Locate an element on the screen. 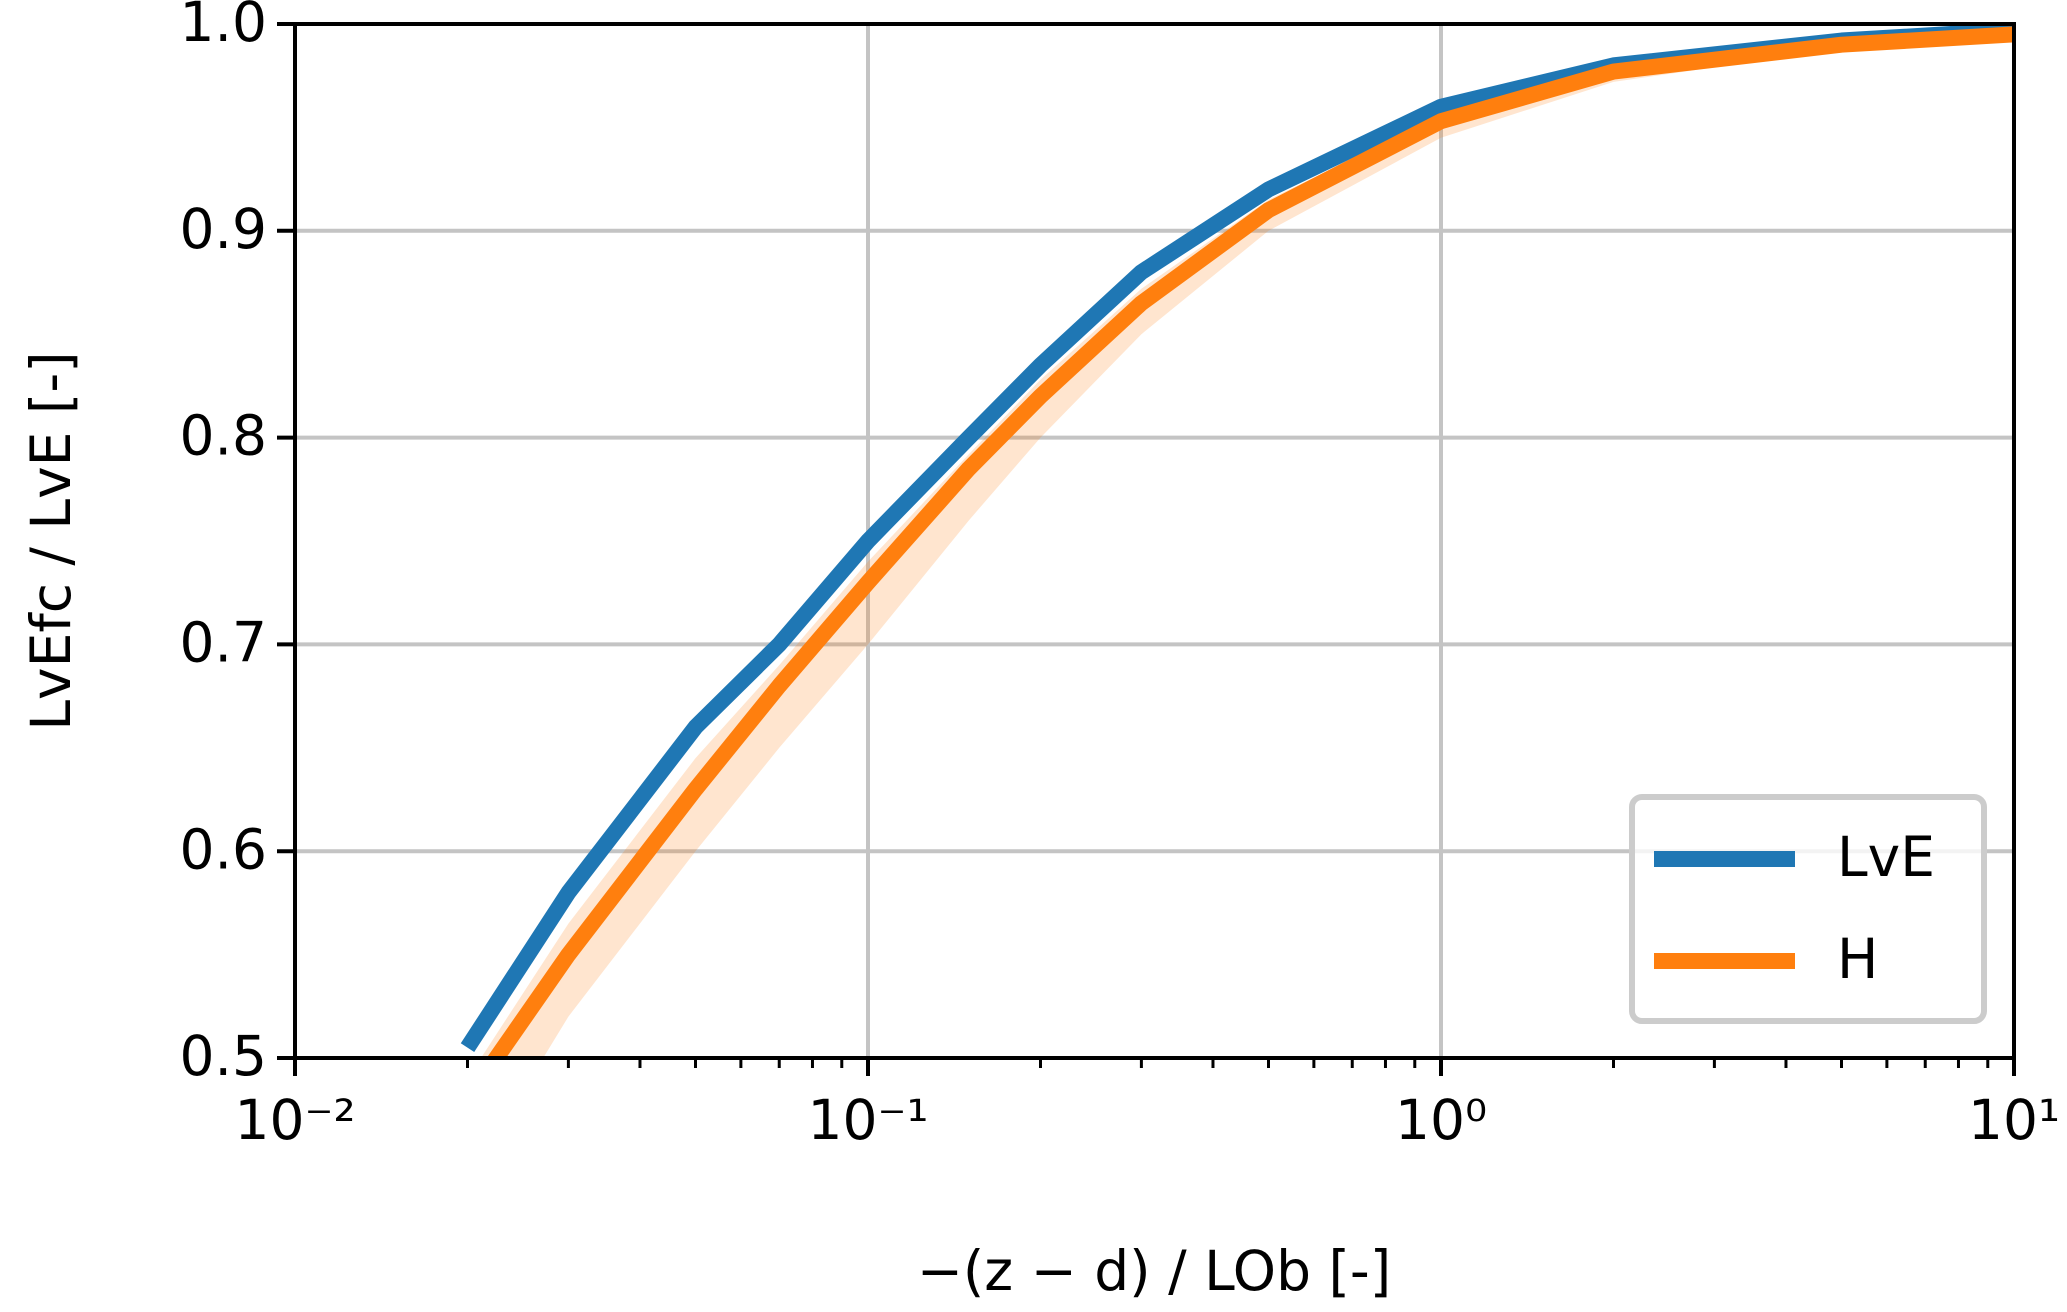 The height and width of the screenshot is (1312, 2067). legend-label: H is located at coordinates (1857, 959).